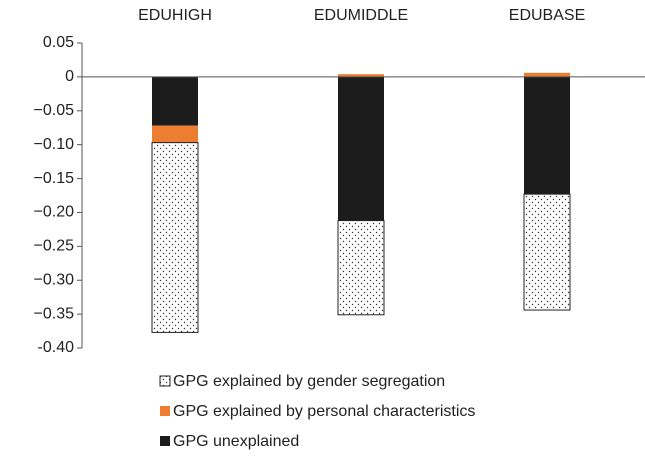  Describe the element at coordinates (547, 15) in the screenshot. I see `category-label: EDUBASE` at that location.